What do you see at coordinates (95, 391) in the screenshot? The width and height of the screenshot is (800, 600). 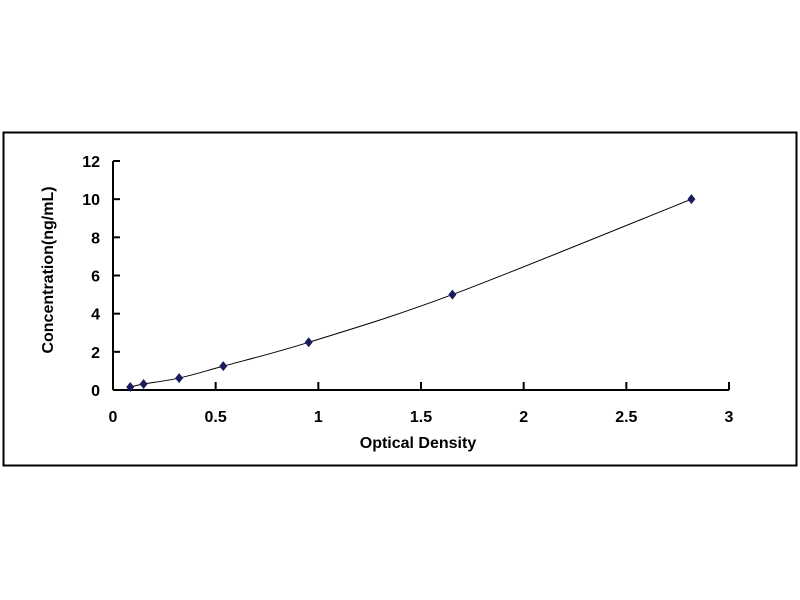 I see `y-tick-label: 0` at bounding box center [95, 391].